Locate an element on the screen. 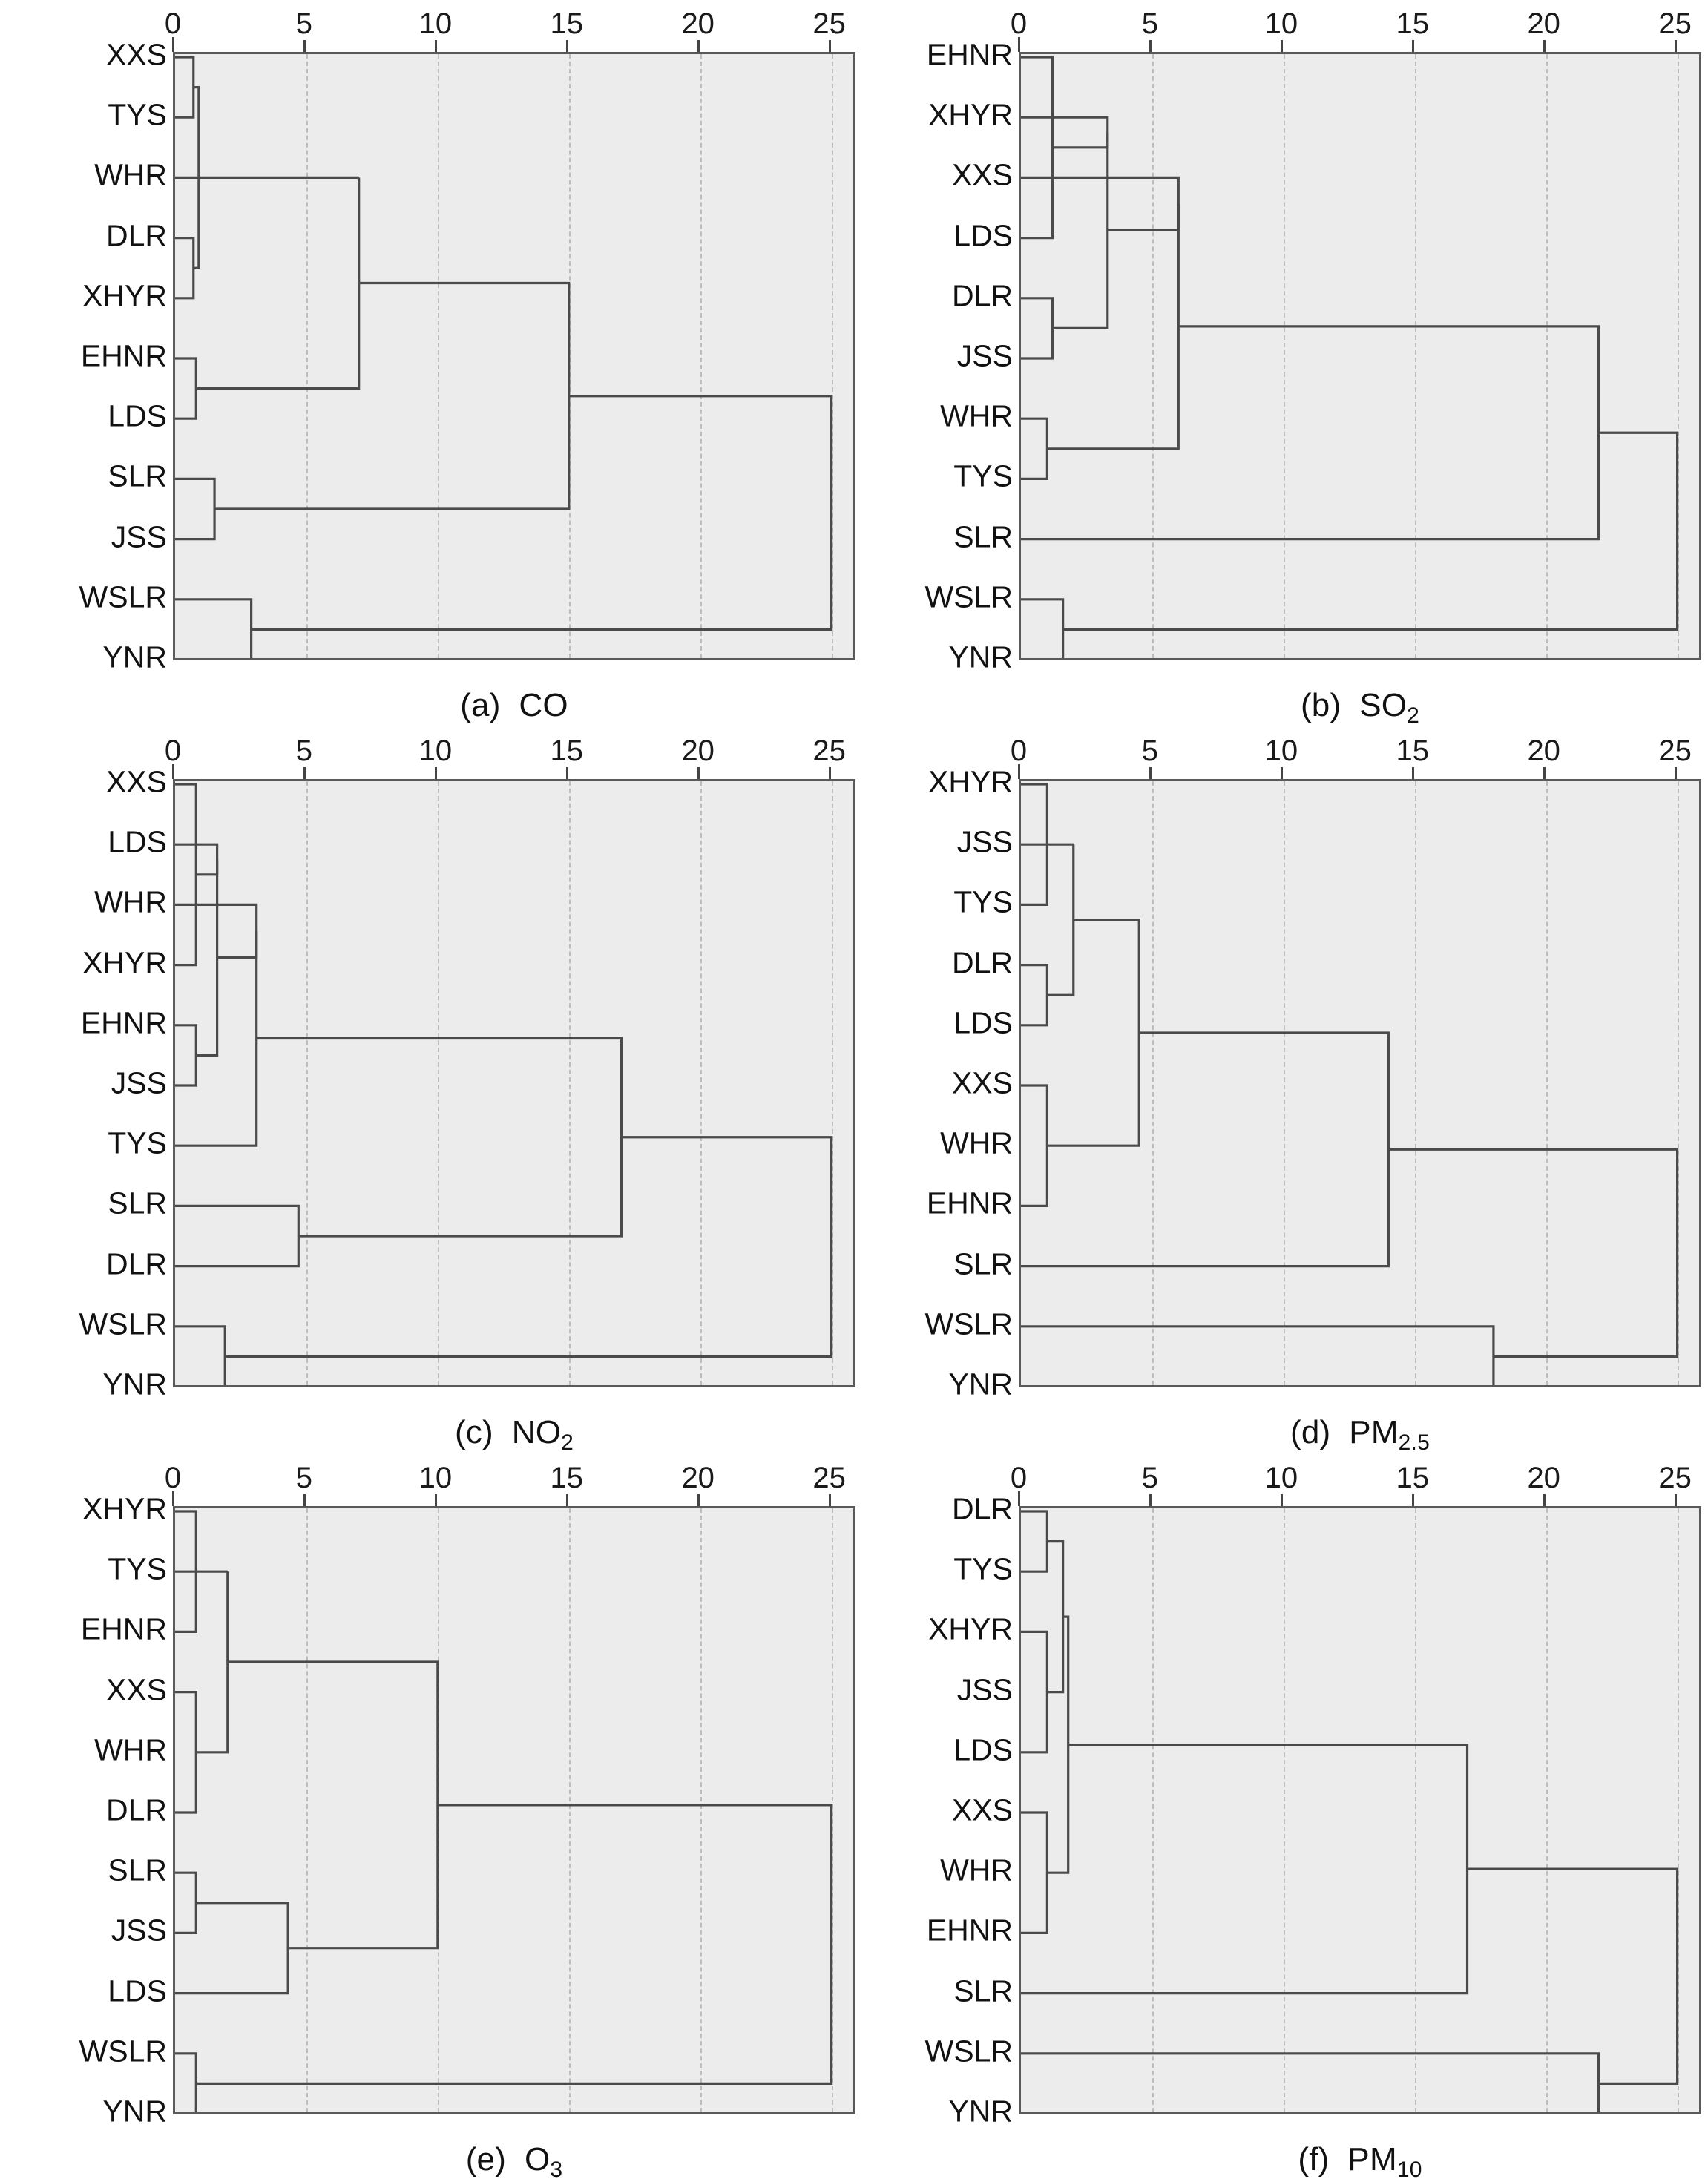  x-axis-b: 0 5 10 15 20 25 is located at coordinates (1356, 29).